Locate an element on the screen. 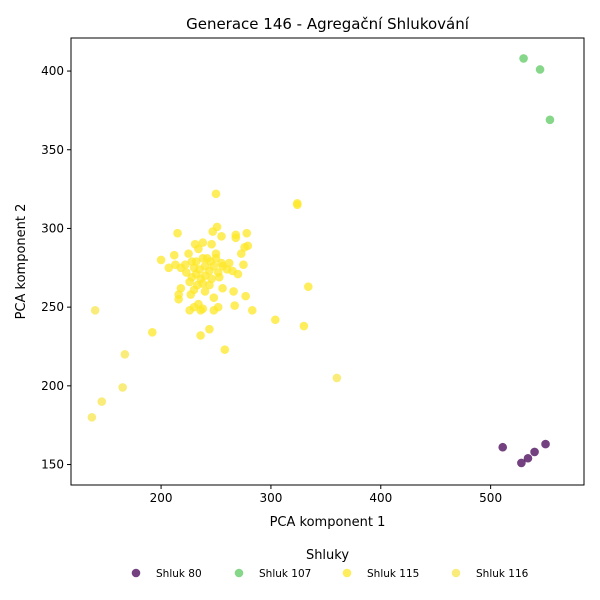 The image size is (600, 600). y-tick-label: 250 is located at coordinates (52, 307).